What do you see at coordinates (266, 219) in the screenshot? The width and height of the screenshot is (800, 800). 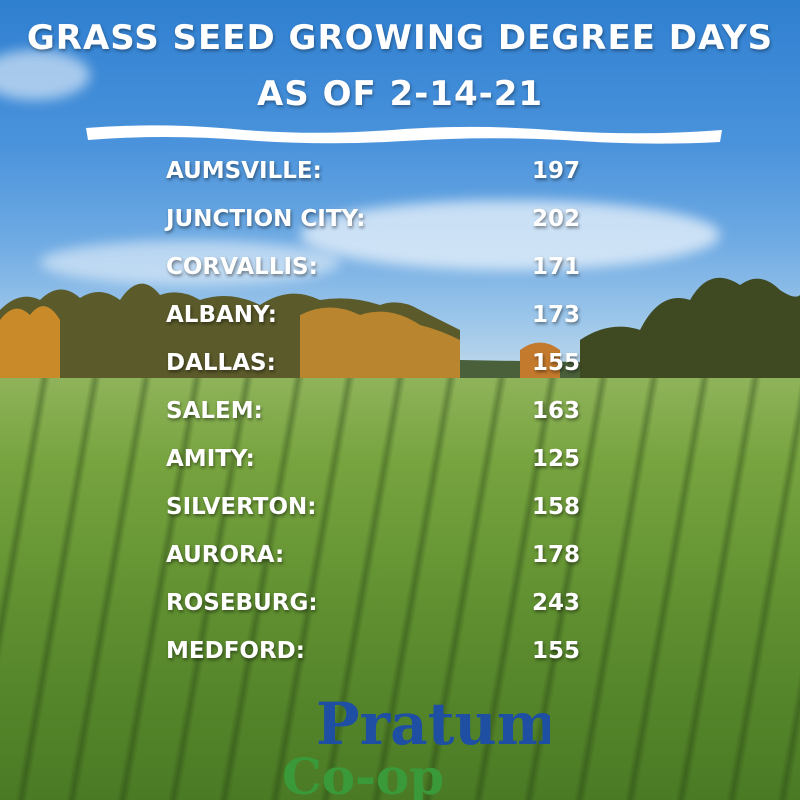 I see `city-label: JUNCTION CITY:` at bounding box center [266, 219].